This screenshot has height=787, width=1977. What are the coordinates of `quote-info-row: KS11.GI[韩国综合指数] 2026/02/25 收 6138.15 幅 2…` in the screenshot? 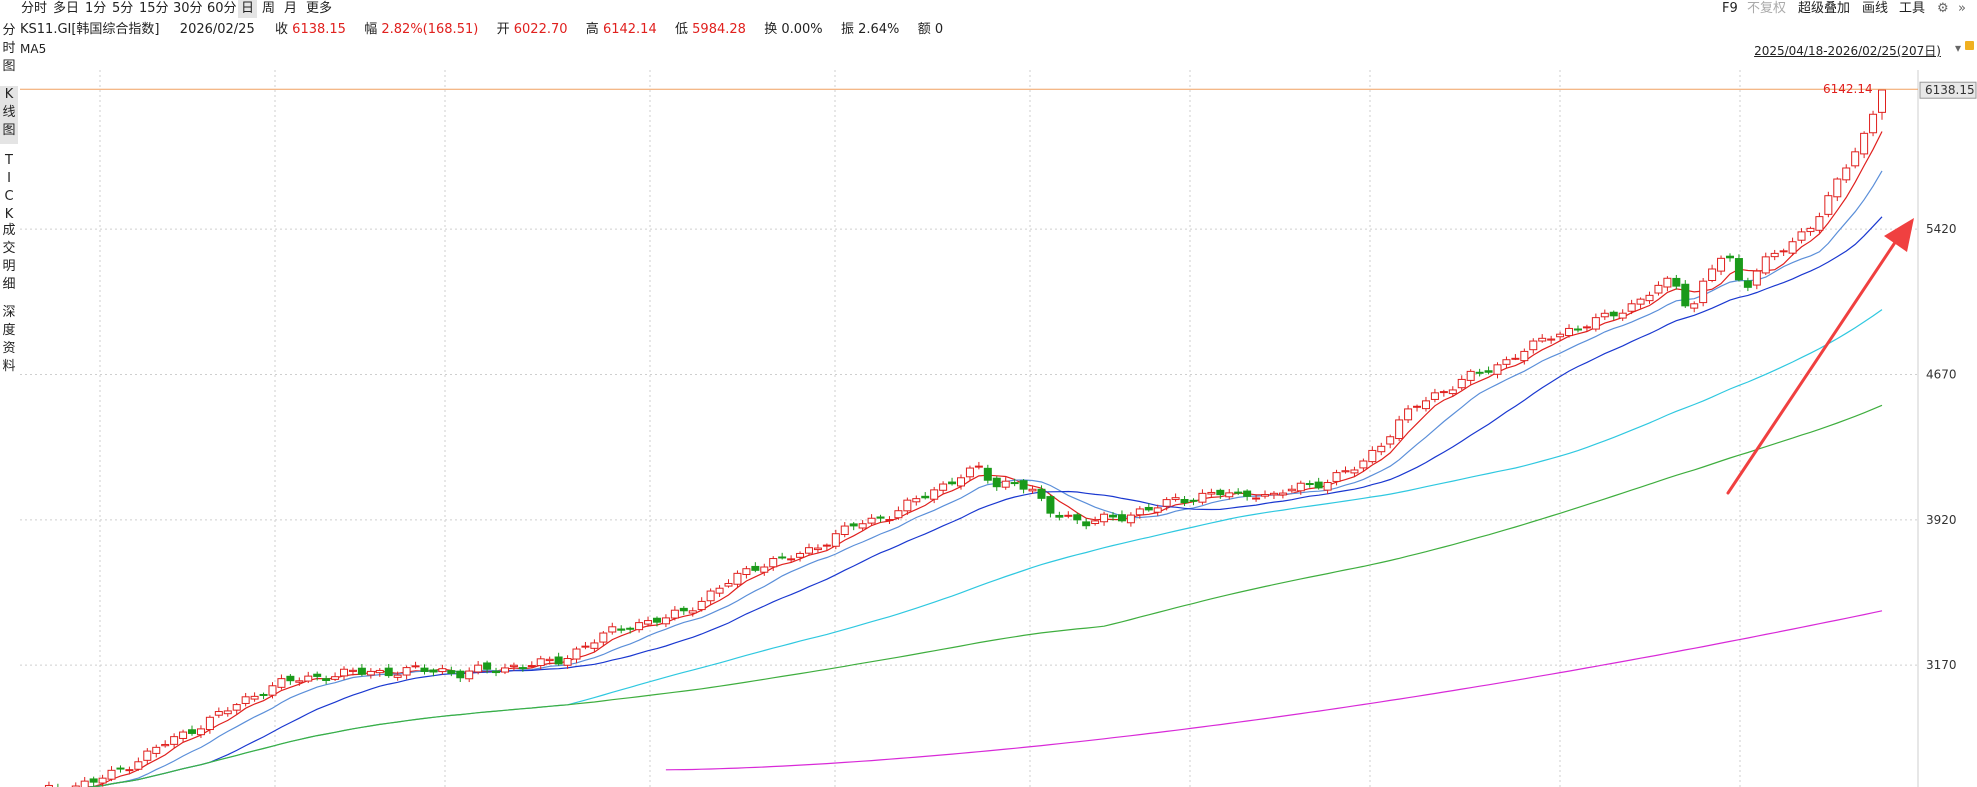 It's located at (481, 30).